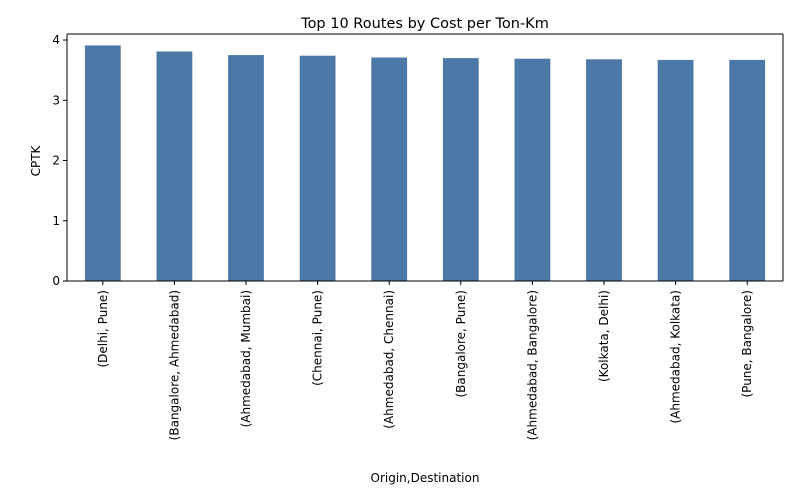 The width and height of the screenshot is (800, 500). What do you see at coordinates (604, 336) in the screenshot?
I see `x-tick-label: (Kolkata, Delhi)` at bounding box center [604, 336].